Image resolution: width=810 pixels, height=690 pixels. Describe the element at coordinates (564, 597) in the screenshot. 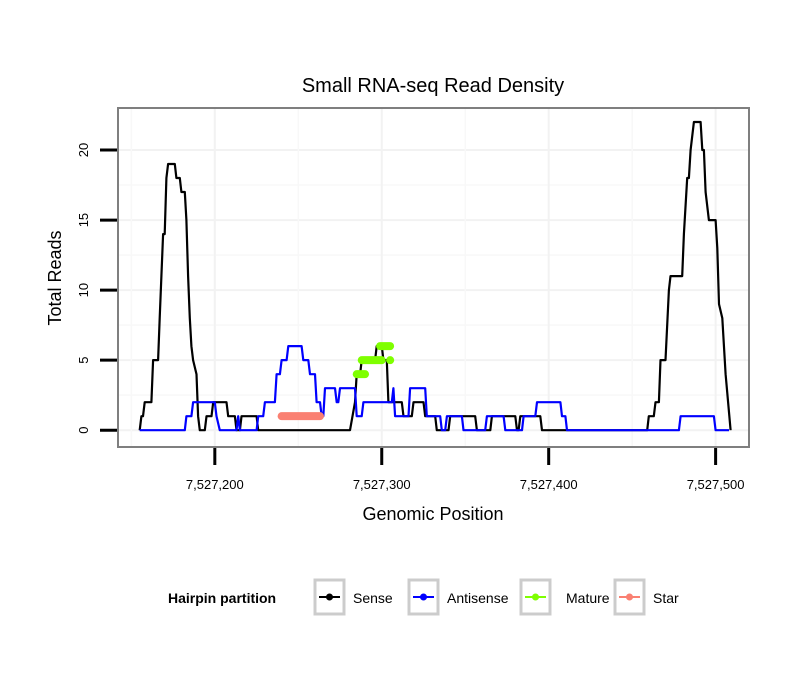

I see `legend-item-mature: Mature` at that location.